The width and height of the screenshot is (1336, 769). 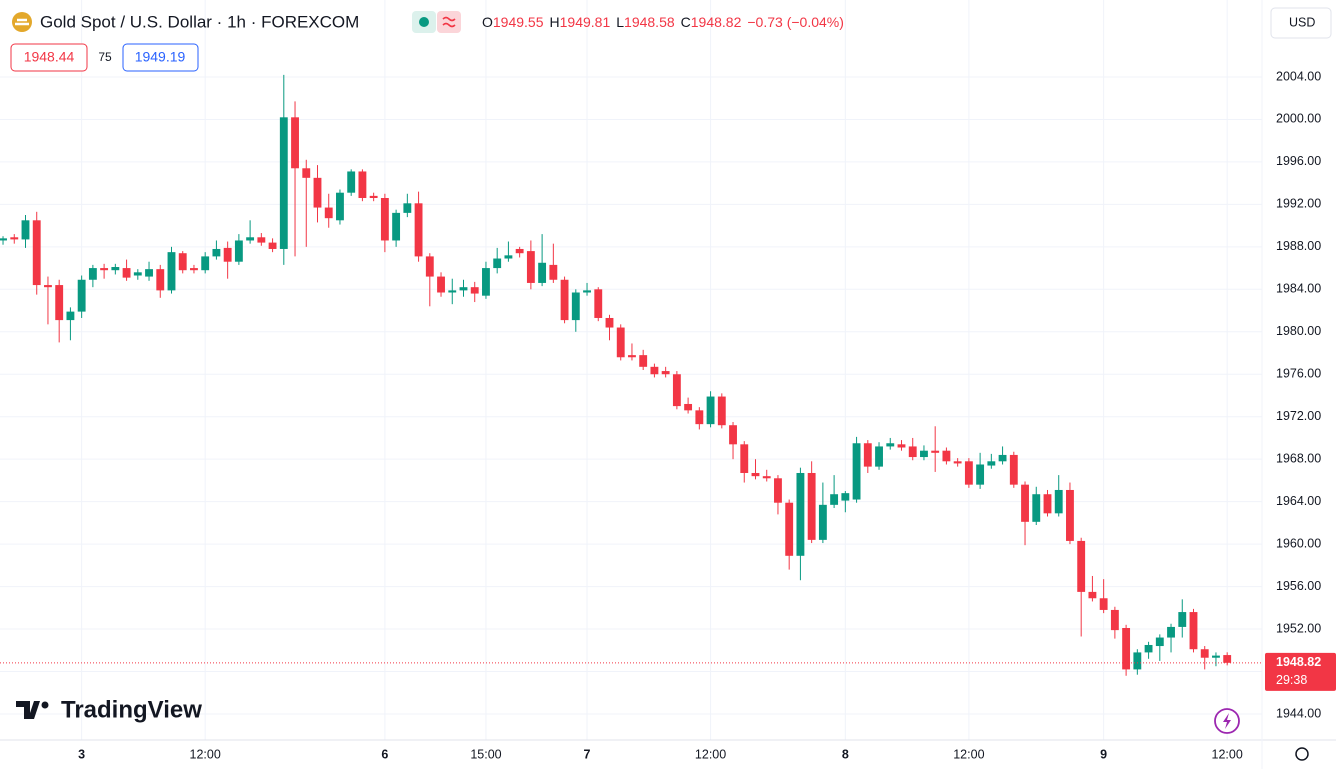 I want to click on currency-button, so click(x=1301, y=23).